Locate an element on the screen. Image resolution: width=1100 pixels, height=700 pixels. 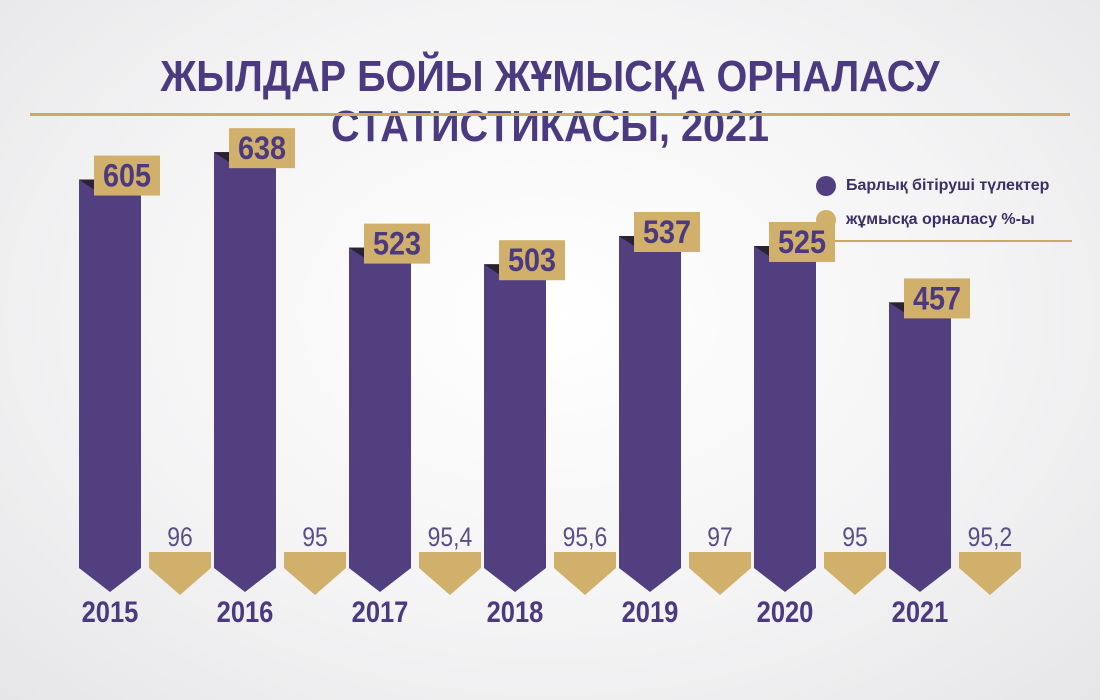
data-label-employment-2021: 95,2 is located at coordinates (990, 537).